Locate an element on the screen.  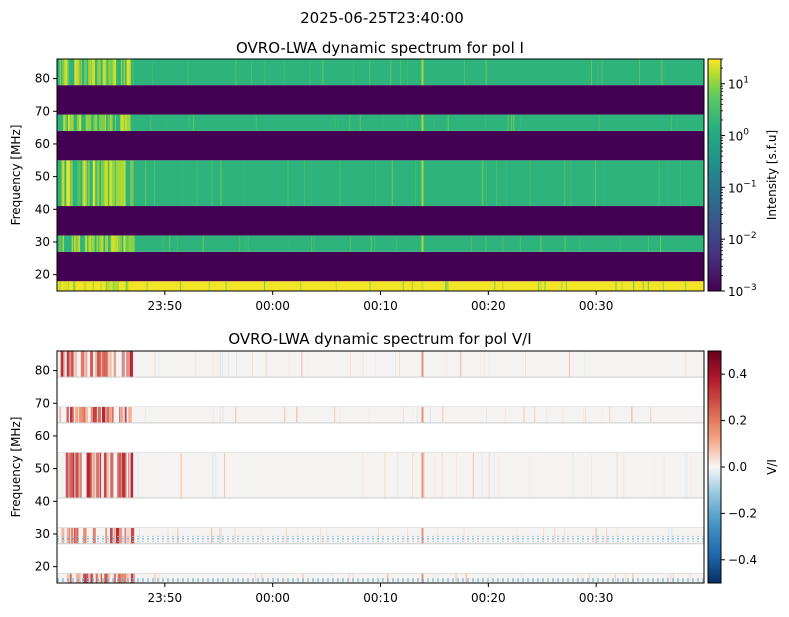
colorbar-tick-label: −0.4 is located at coordinates (742, 560).